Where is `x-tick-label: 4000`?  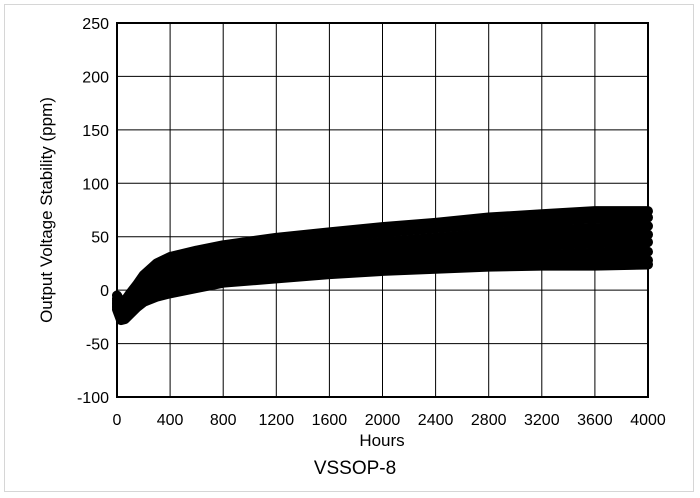
x-tick-label: 4000 is located at coordinates (648, 420).